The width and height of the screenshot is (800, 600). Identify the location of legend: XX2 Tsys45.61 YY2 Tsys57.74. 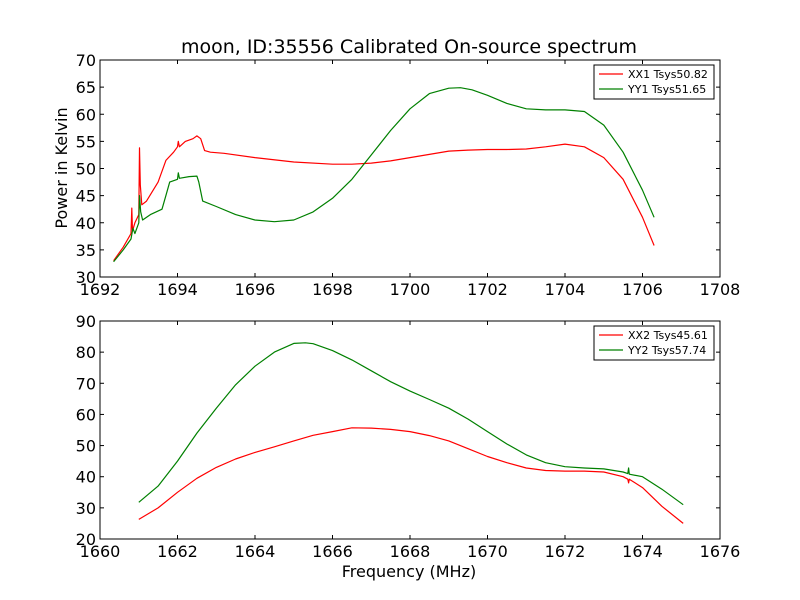
(654, 343).